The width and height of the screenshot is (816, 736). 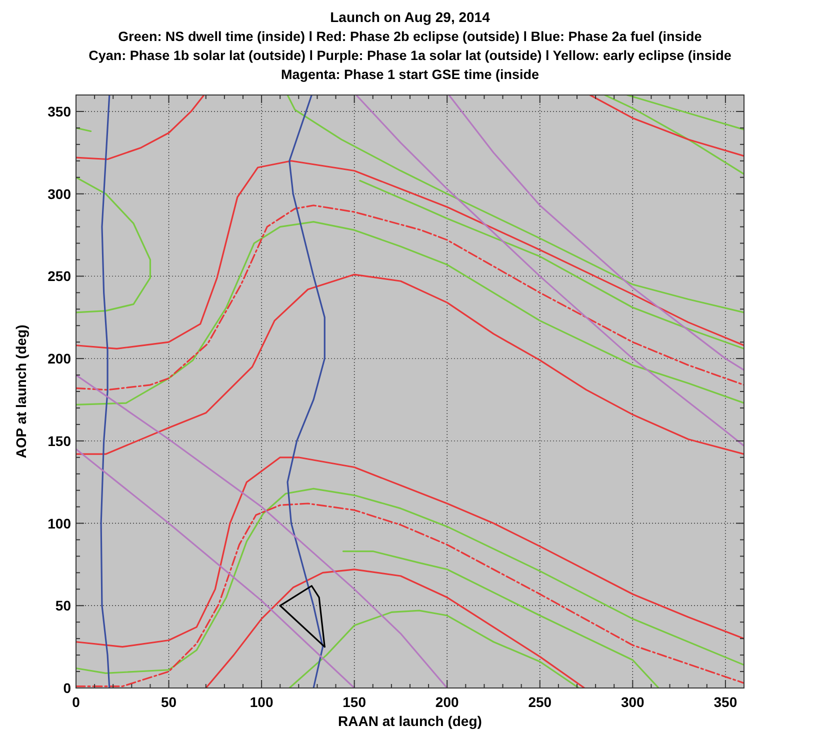 I want to click on y-axis-title: AOP at launch (deg), so click(x=21, y=391).